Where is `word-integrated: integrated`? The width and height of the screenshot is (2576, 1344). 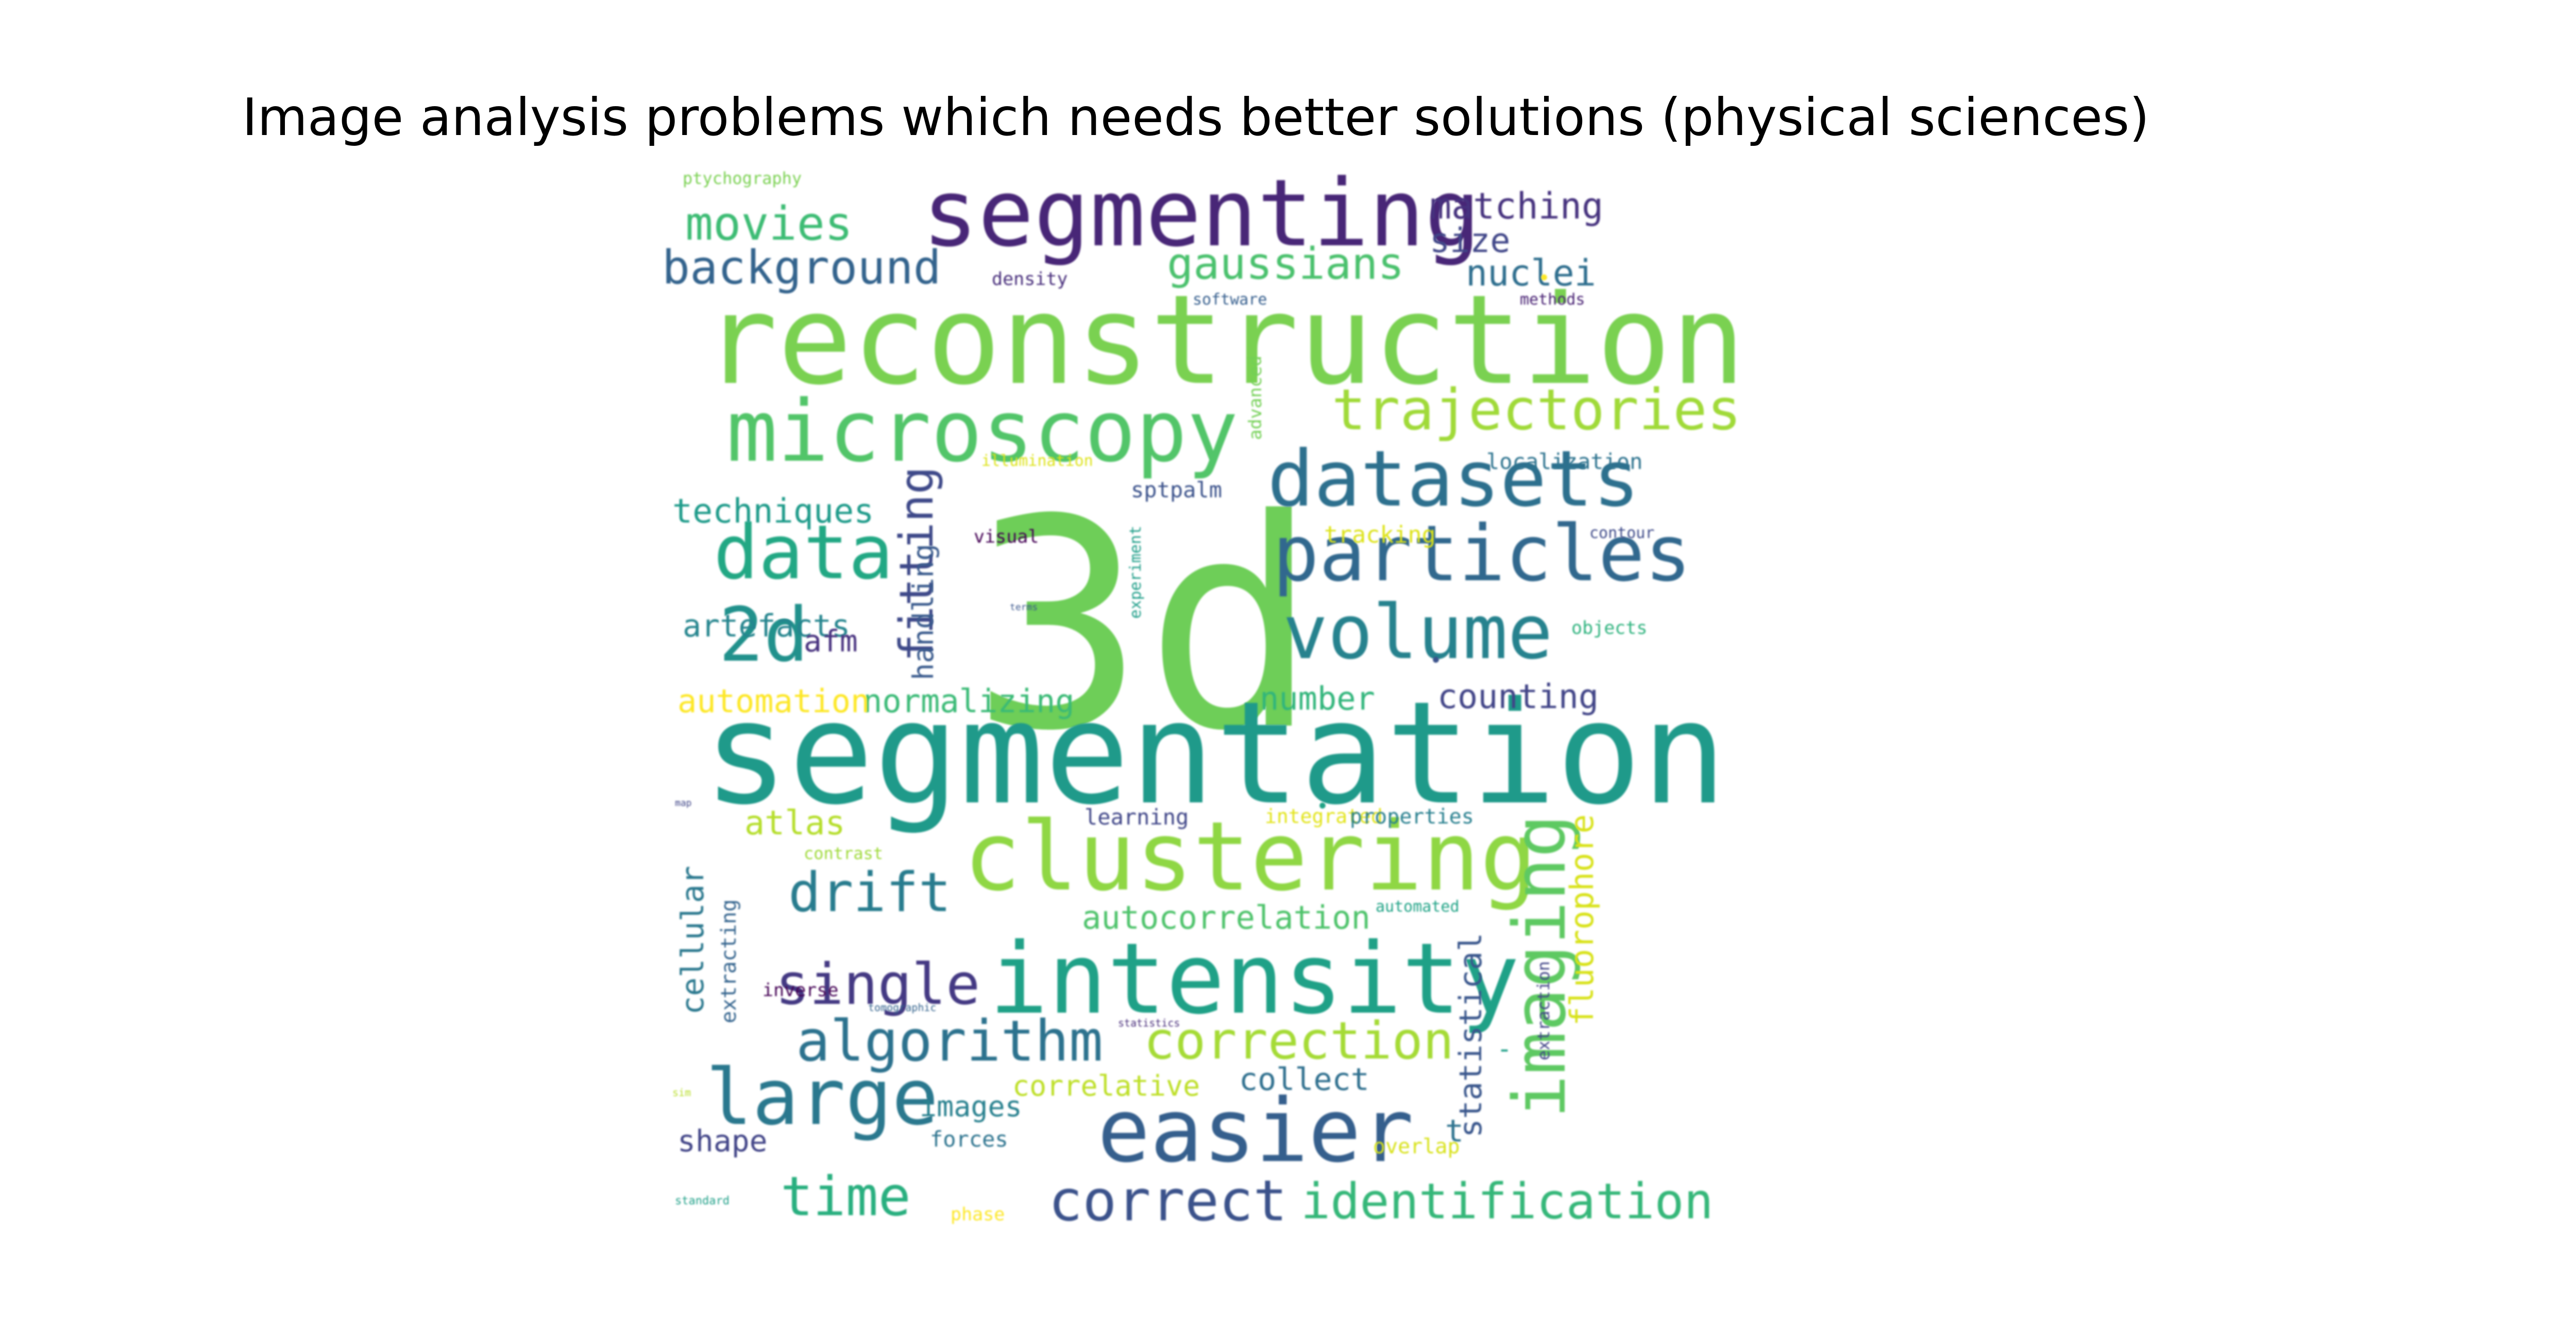
word-integrated: integrated is located at coordinates (1324, 816).